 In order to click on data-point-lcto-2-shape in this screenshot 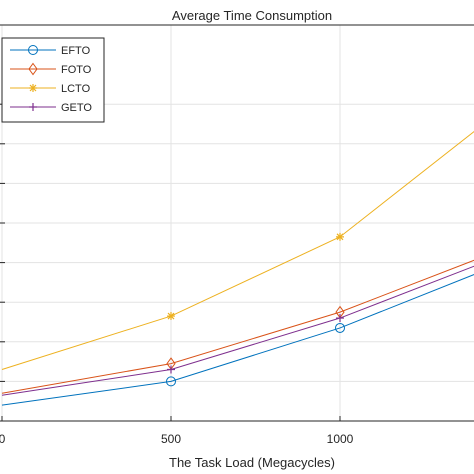, I will do `click(340, 236)`.